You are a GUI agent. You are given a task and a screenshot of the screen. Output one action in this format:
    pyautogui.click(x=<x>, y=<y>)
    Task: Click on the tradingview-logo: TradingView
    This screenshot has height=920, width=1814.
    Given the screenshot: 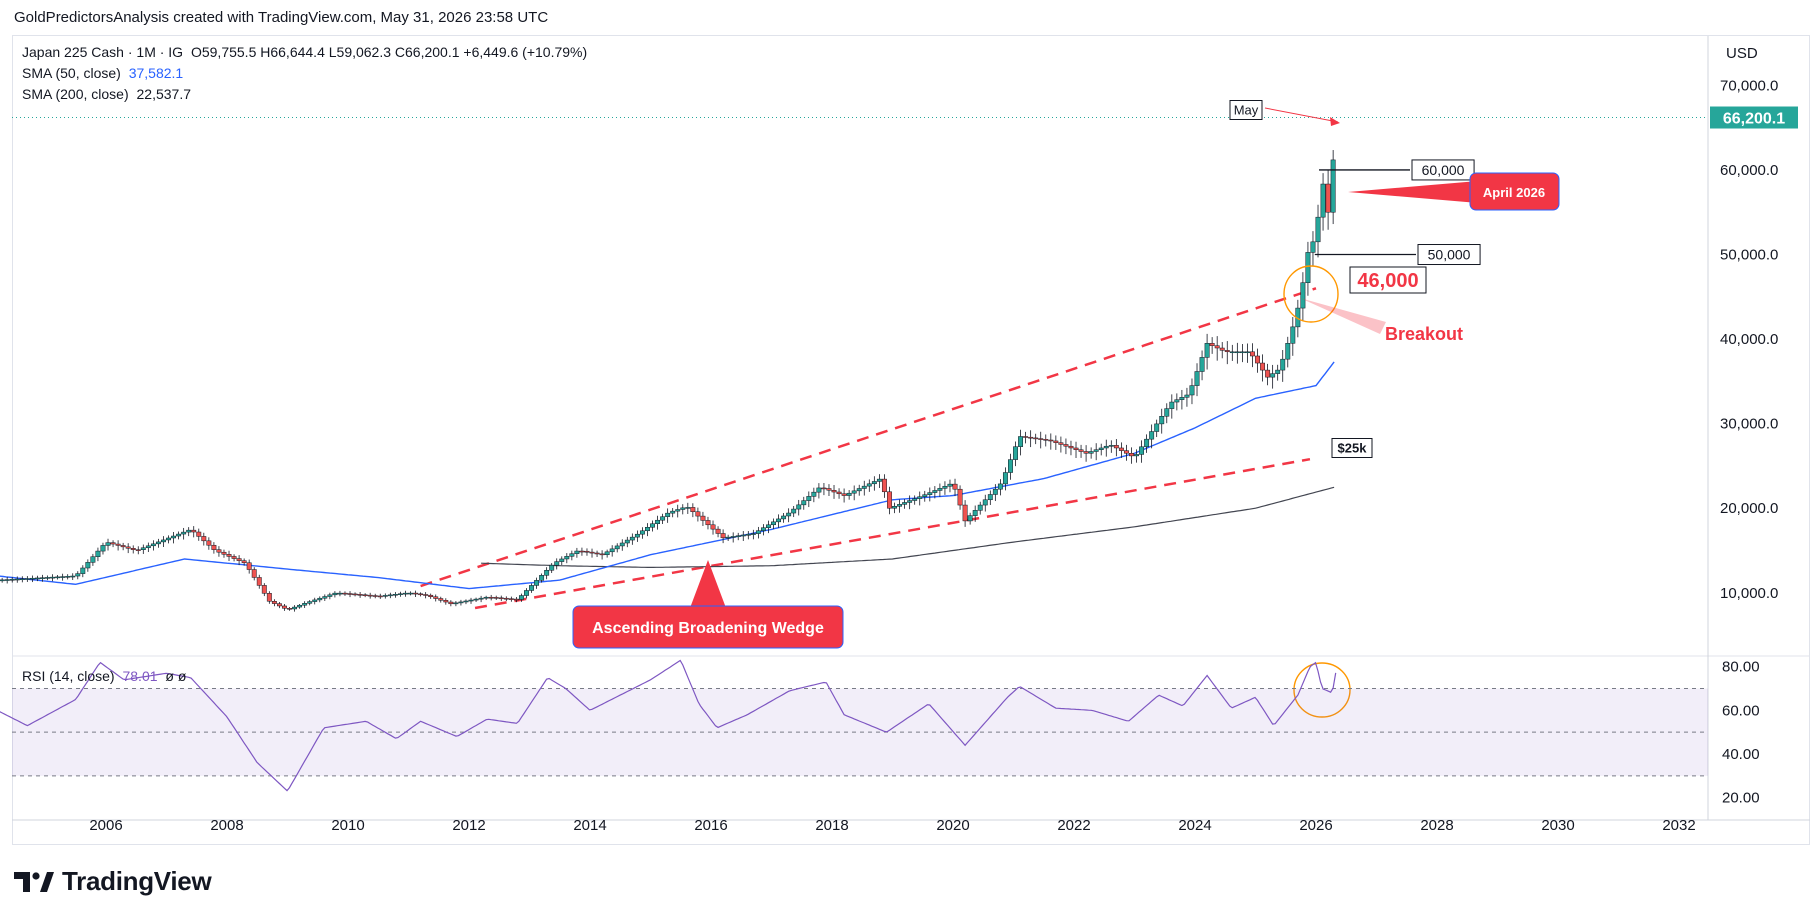 What is the action you would take?
    pyautogui.click(x=113, y=881)
    